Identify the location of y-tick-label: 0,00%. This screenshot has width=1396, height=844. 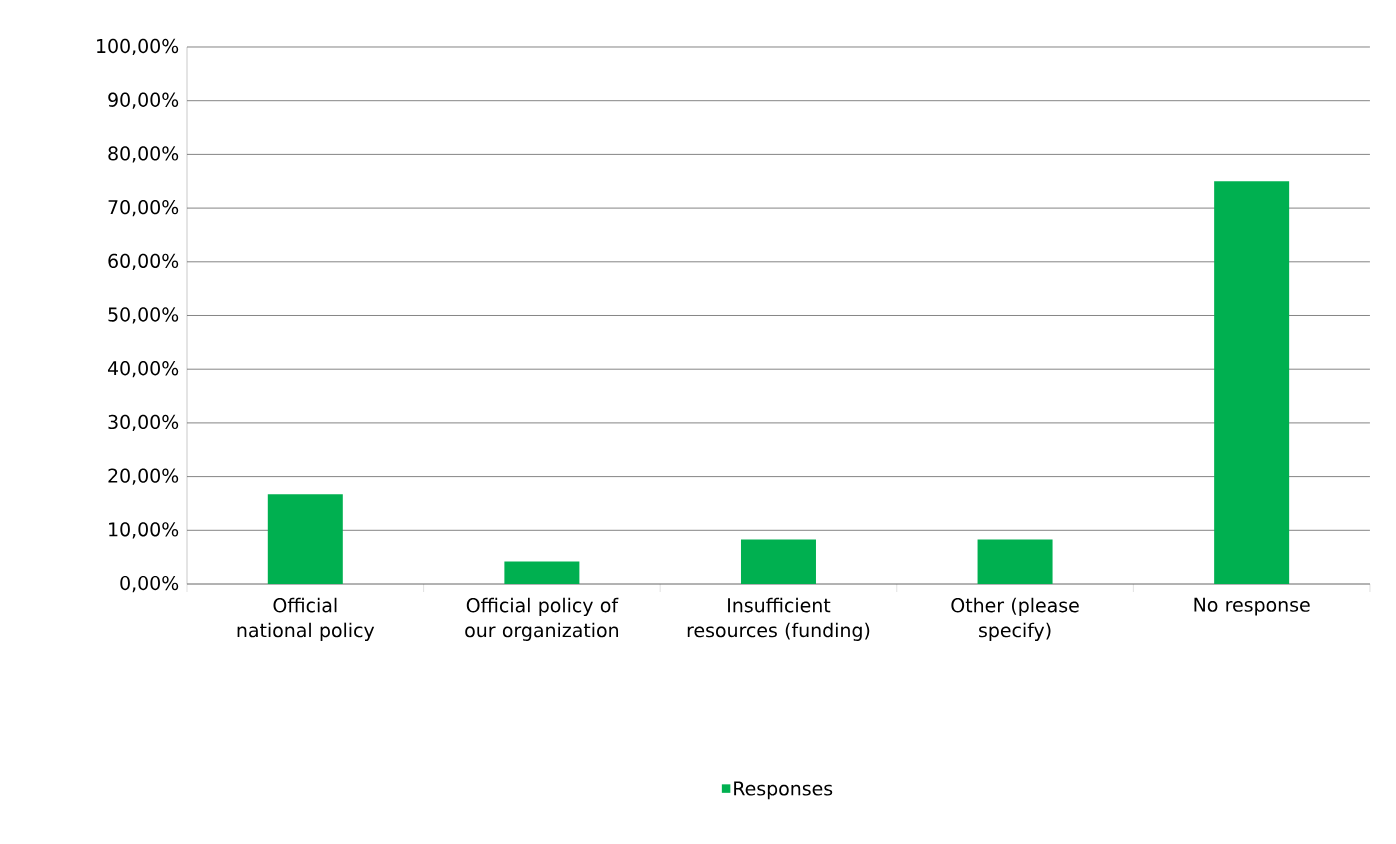
(149, 584).